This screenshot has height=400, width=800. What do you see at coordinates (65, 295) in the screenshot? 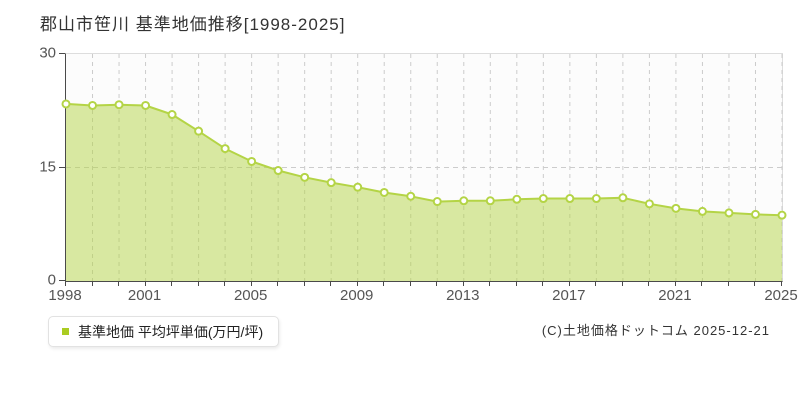
I see `x-axis-tick-label: 1998` at bounding box center [65, 295].